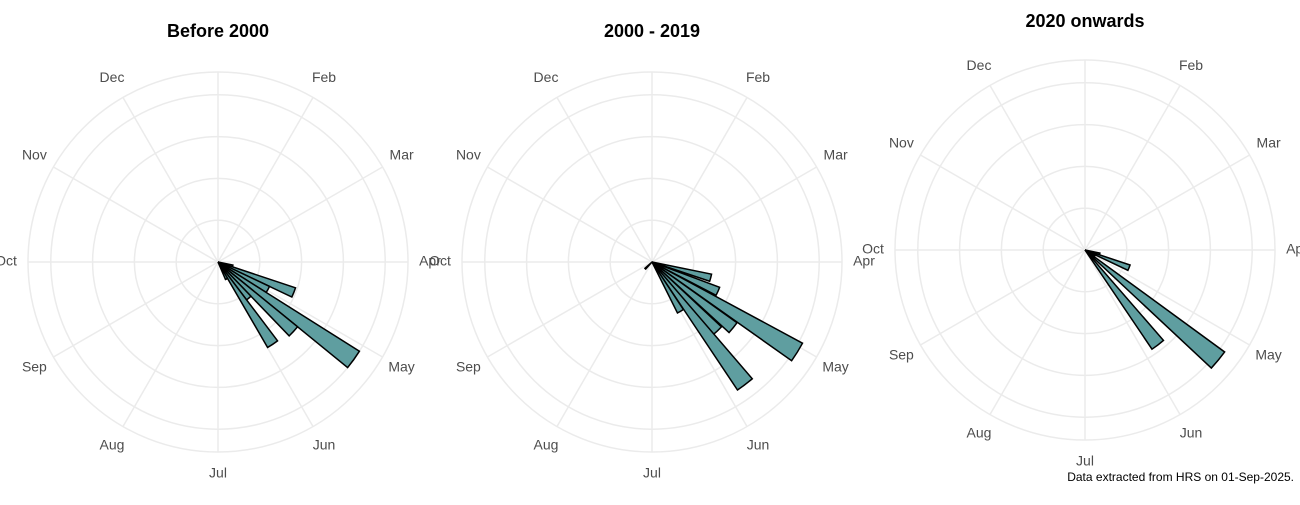 This screenshot has width=1300, height=505. I want to click on chart-title: 2020 onwards, so click(1084, 21).